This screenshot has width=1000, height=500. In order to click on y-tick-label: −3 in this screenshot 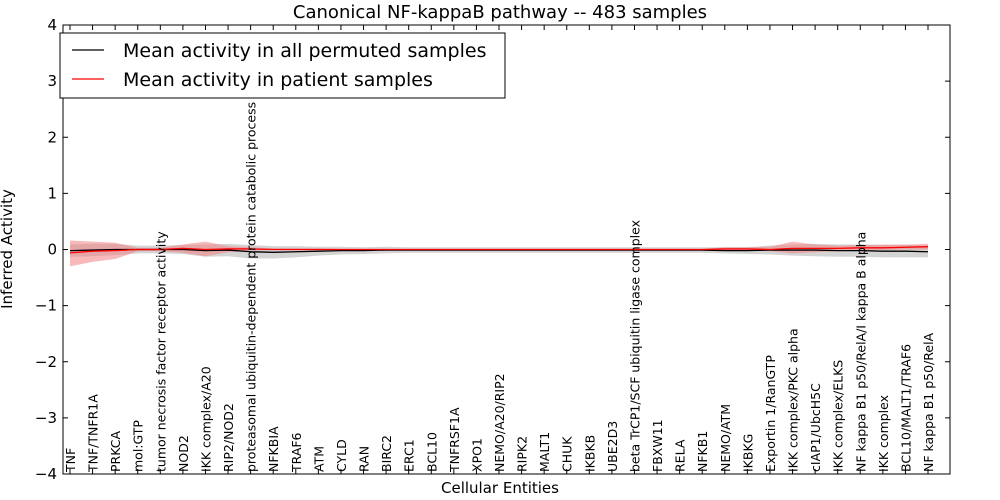, I will do `click(46, 418)`.